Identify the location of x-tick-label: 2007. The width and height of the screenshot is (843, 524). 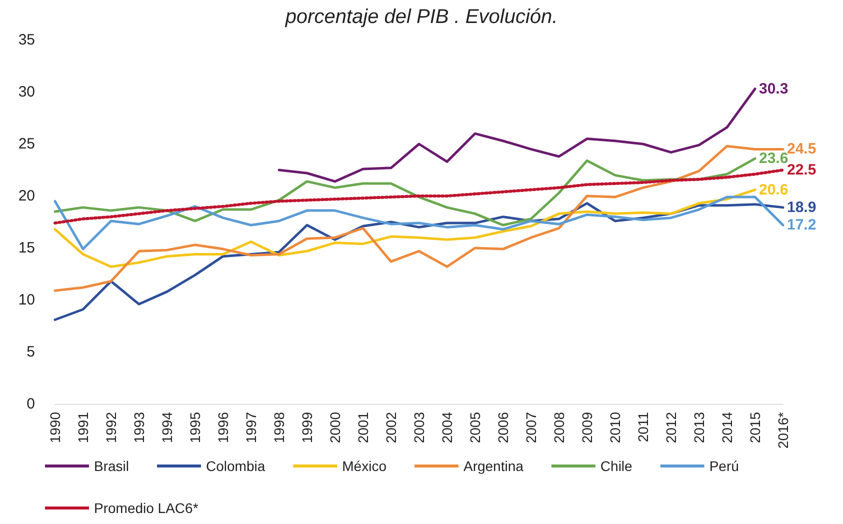
(531, 428).